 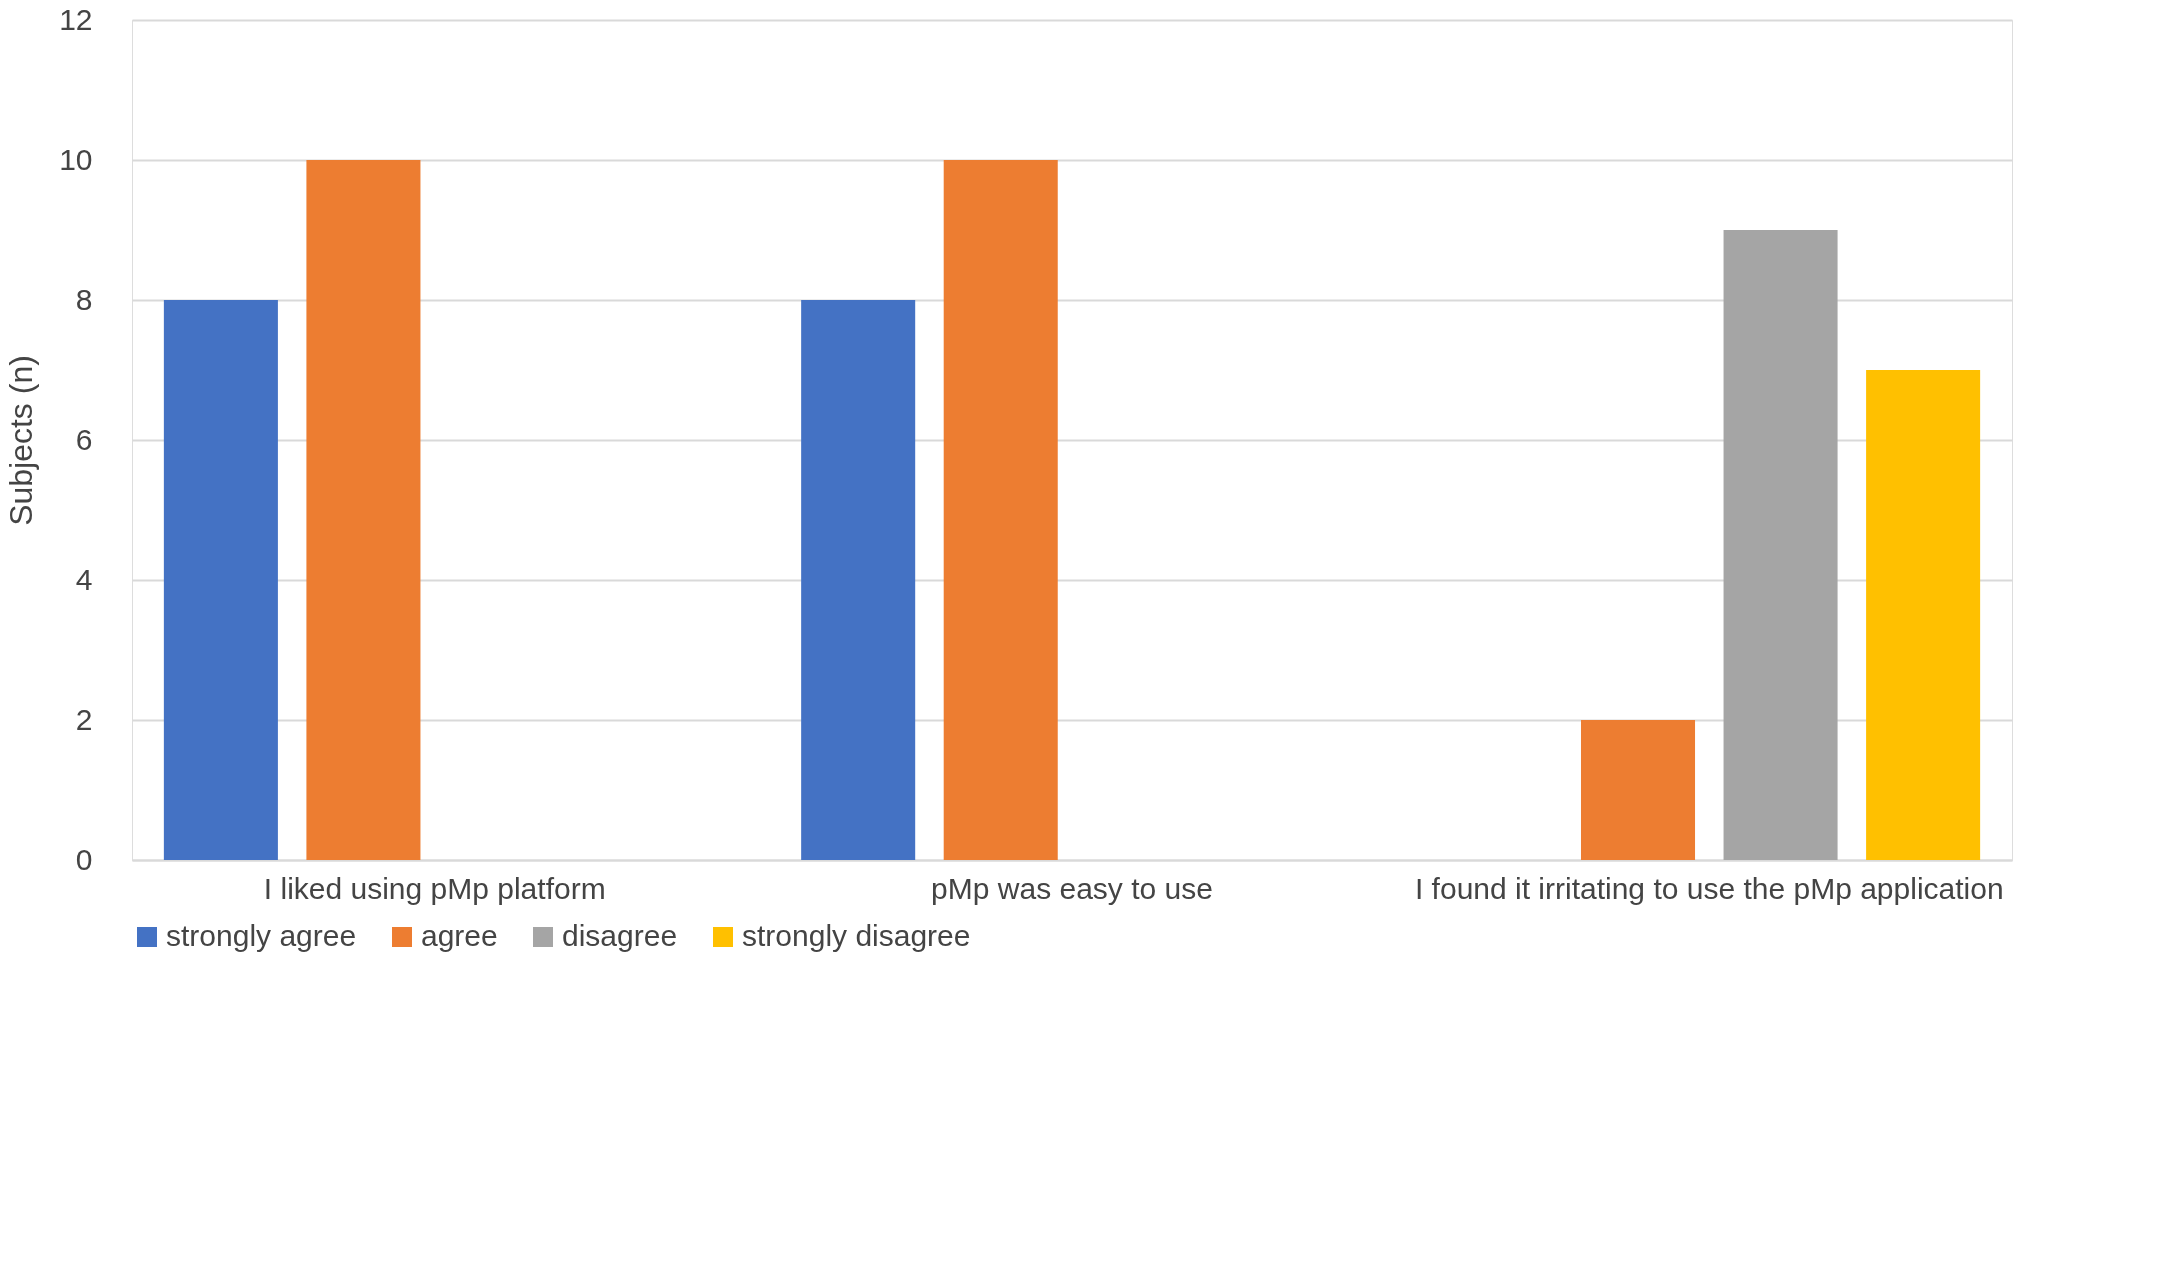 I want to click on y-tick-label: 10, so click(x=76, y=159).